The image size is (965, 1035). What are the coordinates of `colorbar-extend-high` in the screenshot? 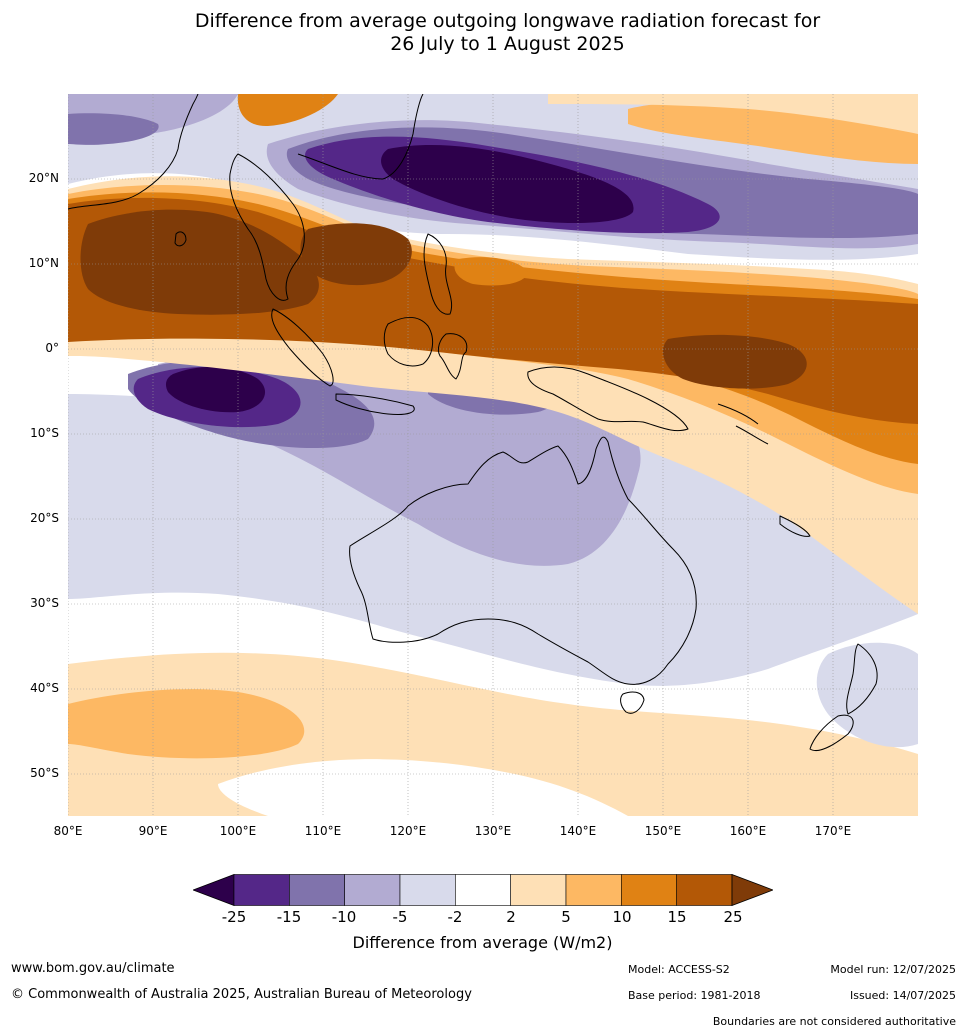 It's located at (752, 890).